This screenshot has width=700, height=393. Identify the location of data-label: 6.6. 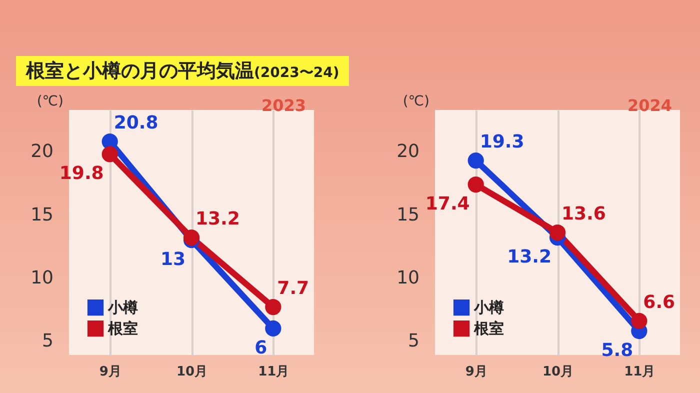
(659, 302).